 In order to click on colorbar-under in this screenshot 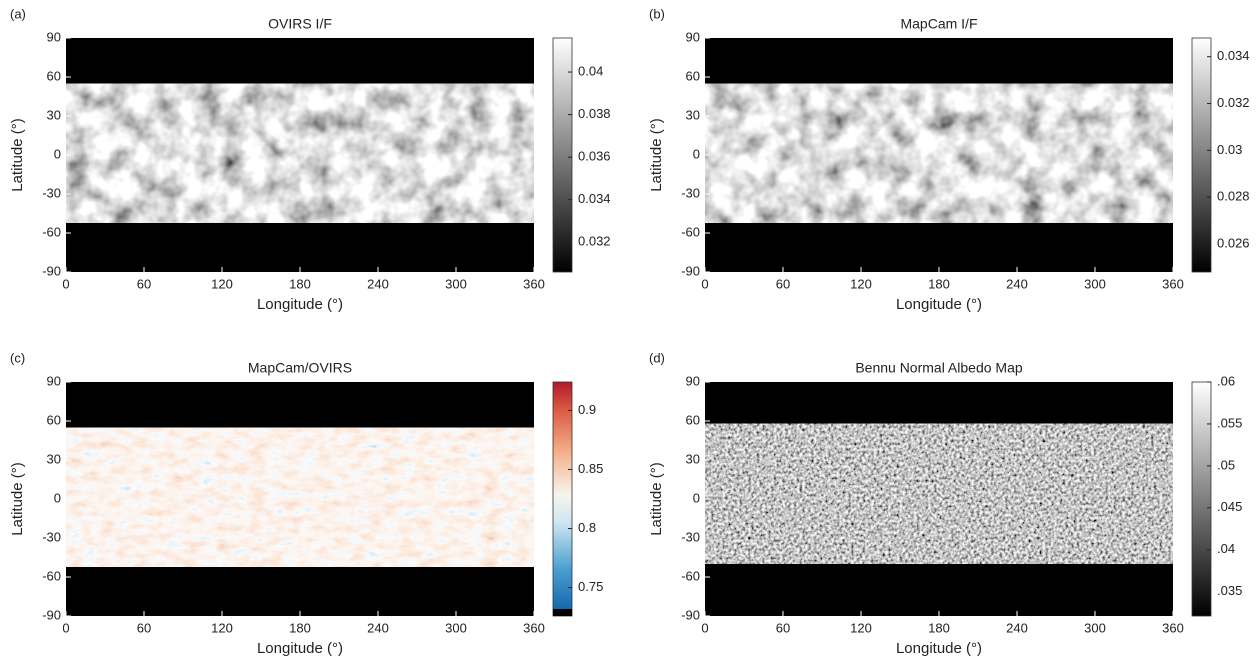, I will do `click(562, 612)`.